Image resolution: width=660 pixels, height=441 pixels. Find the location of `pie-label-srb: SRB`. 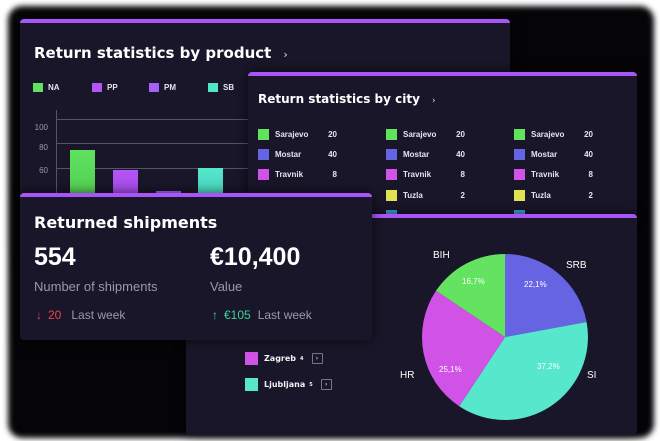

pie-label-srb: SRB is located at coordinates (576, 265).